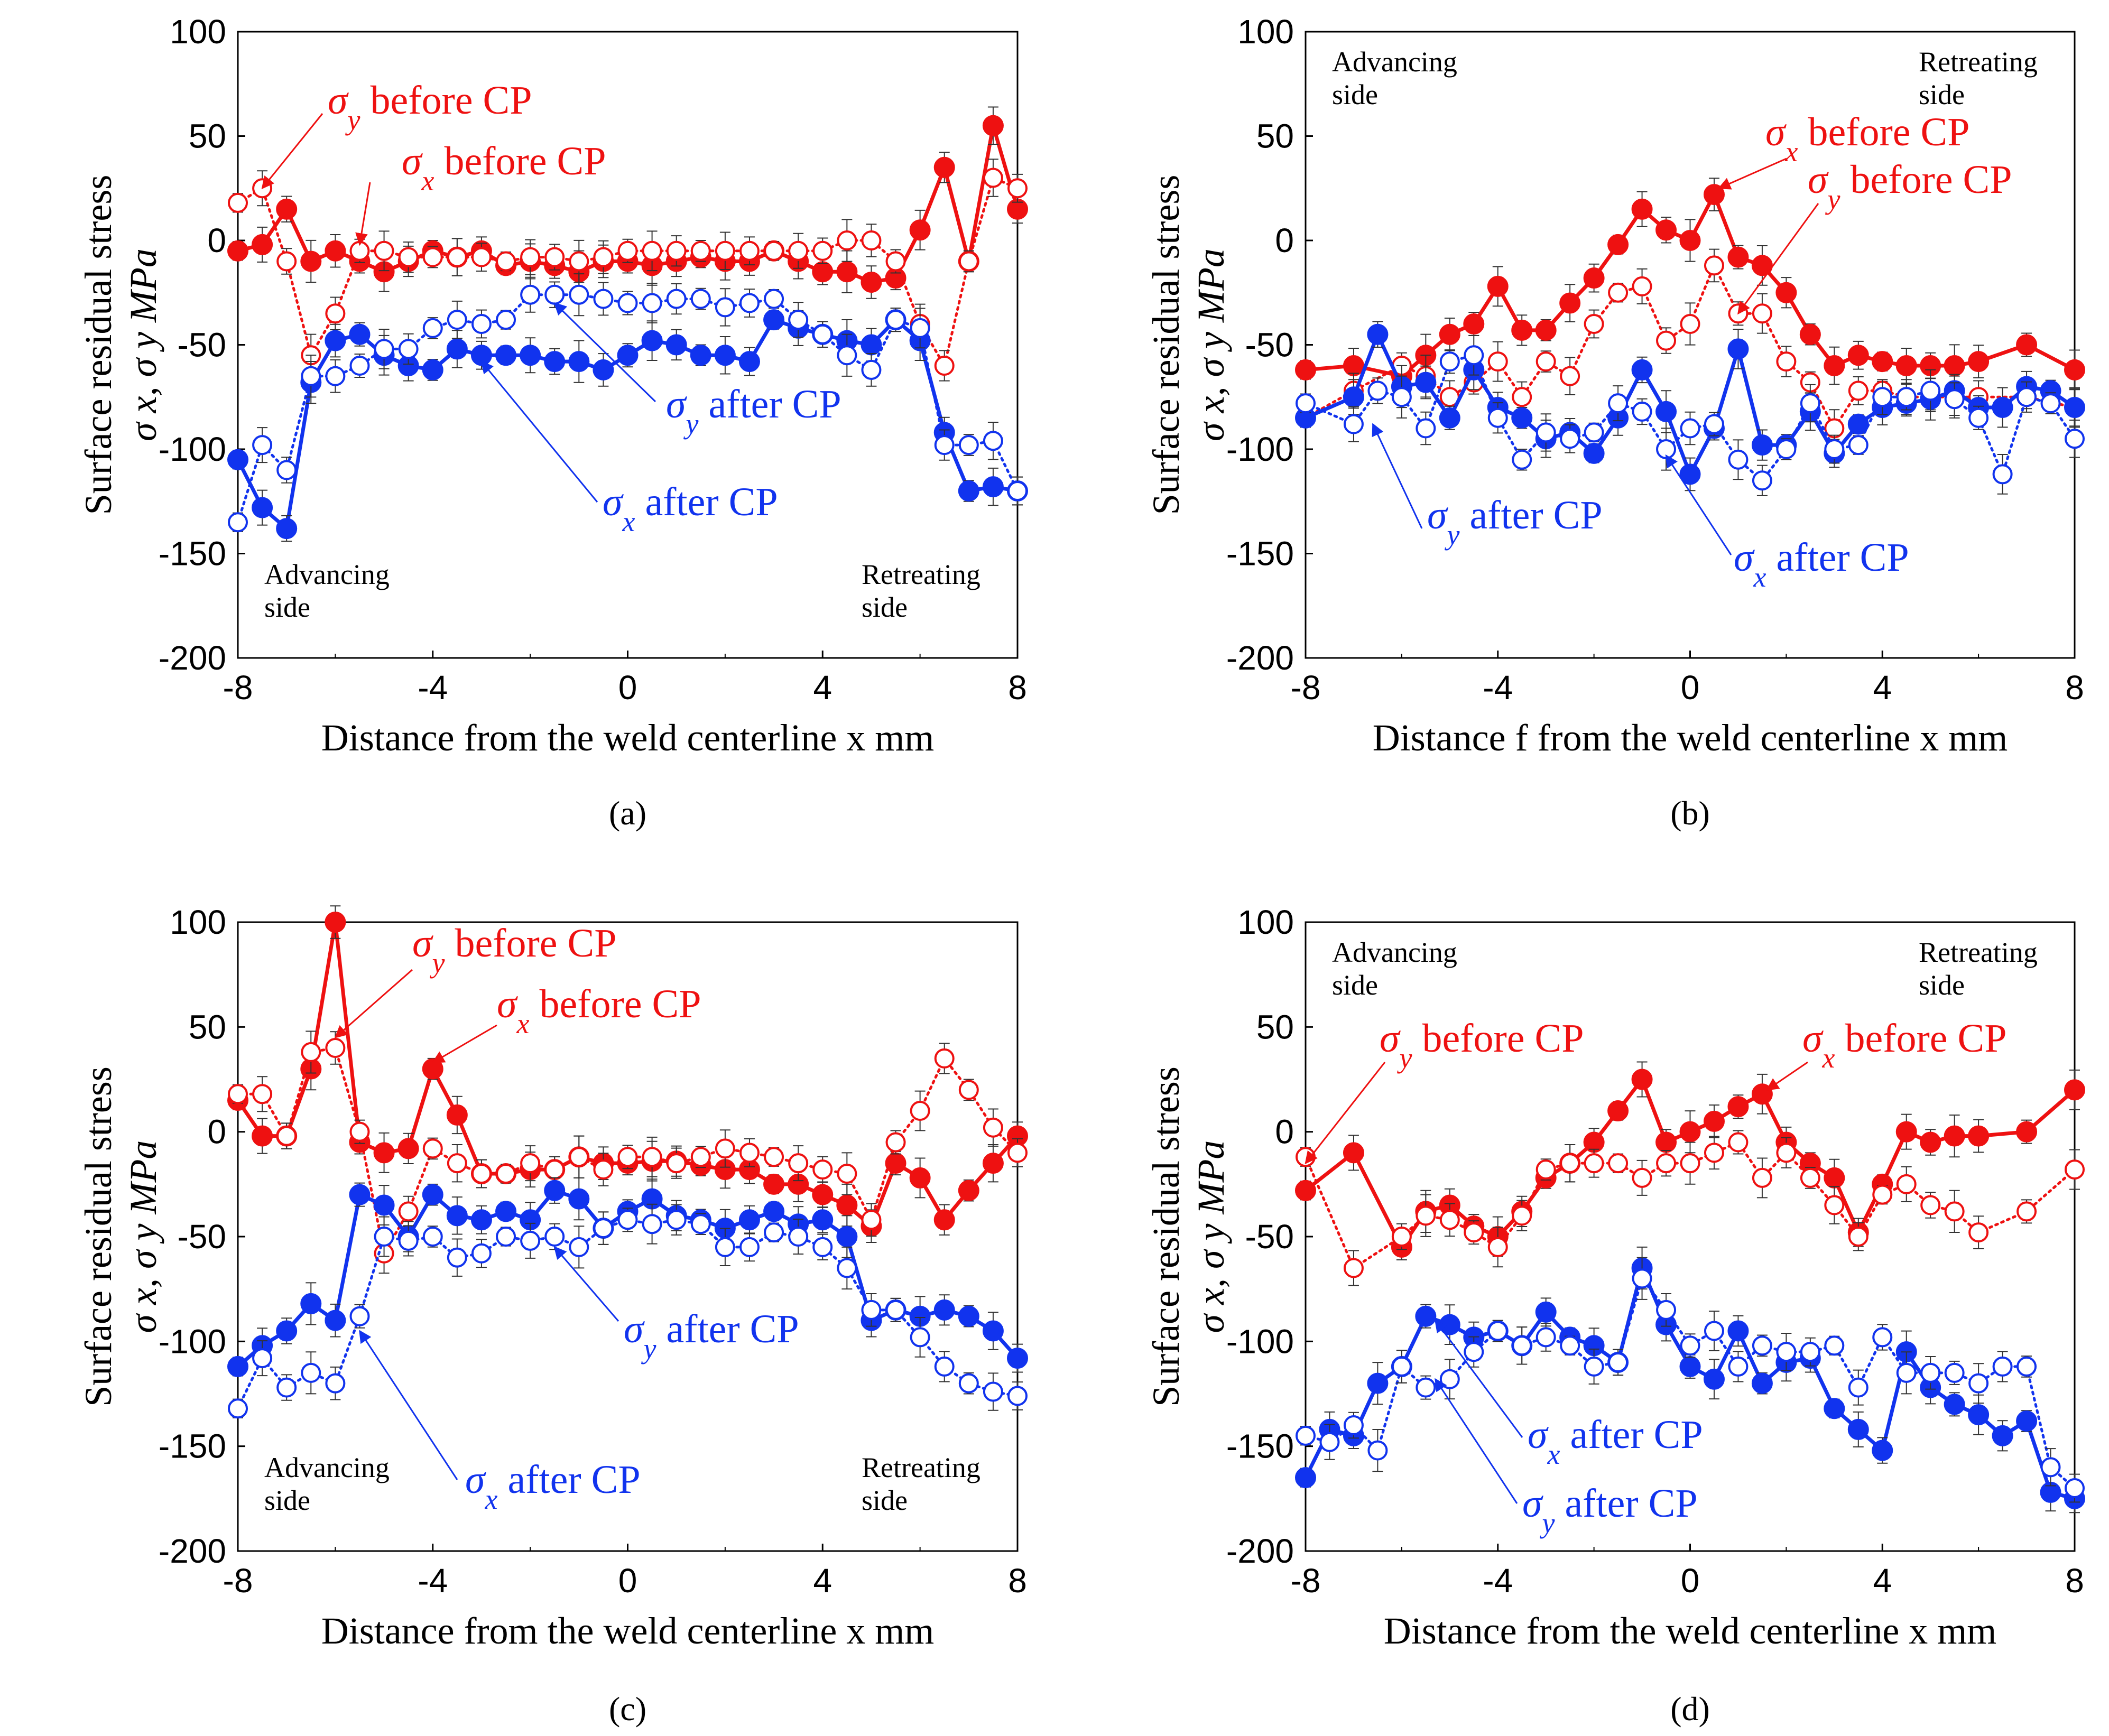  Describe the element at coordinates (1631, 1435) in the screenshot. I see `annotation-text: after CP` at that location.